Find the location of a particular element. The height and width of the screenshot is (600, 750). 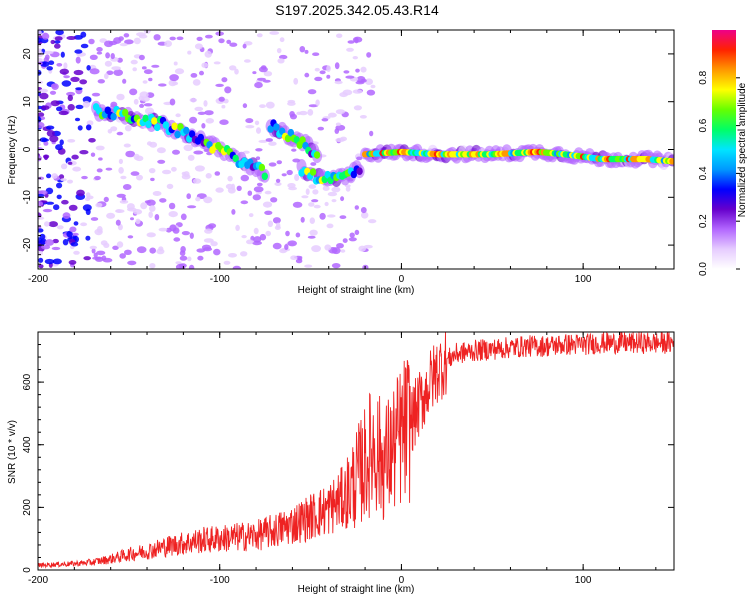

colorbar-tick-label: 0.0 is located at coordinates (703, 269).